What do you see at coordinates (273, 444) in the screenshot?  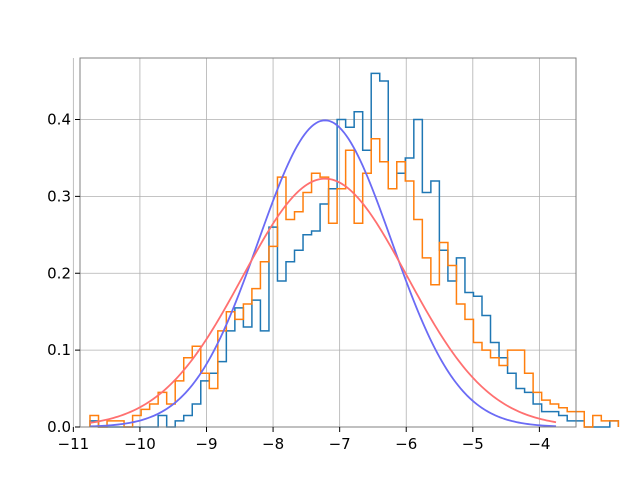 I see `x-tick-label: −8` at bounding box center [273, 444].